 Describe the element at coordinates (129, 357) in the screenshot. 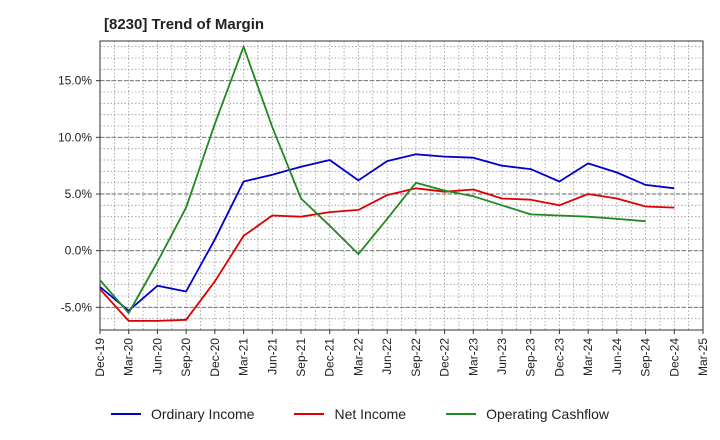

I see `x-tick-label: Mar-20` at that location.